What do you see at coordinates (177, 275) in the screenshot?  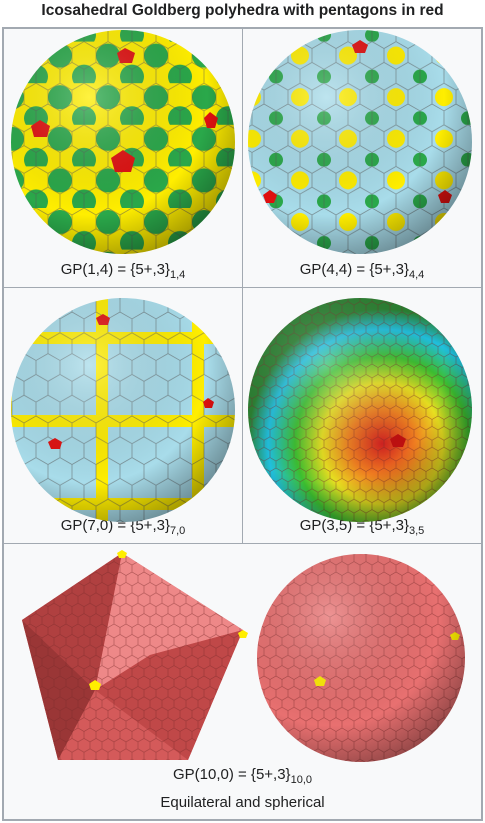 I see `caption-sub: 1,4` at bounding box center [177, 275].